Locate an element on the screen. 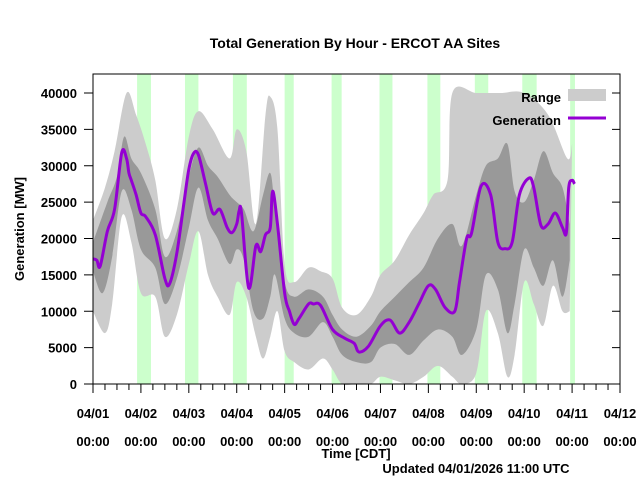  y-tick-label: 15000 is located at coordinates (59, 275).